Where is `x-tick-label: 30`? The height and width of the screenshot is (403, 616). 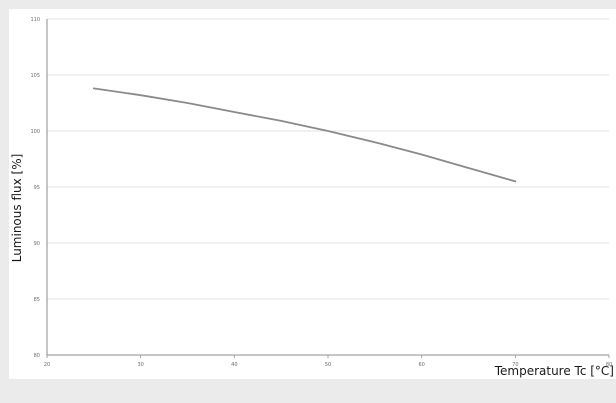
x-tick-label: 30 is located at coordinates (140, 365).